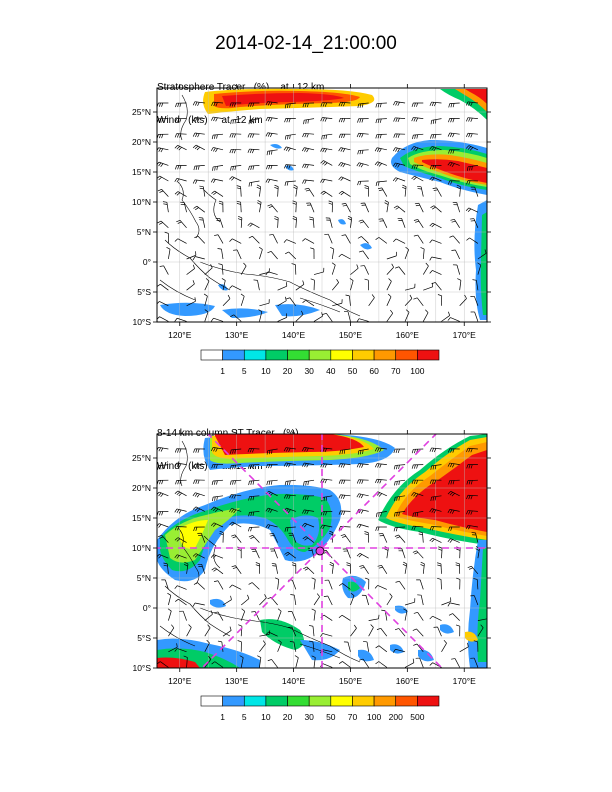  Describe the element at coordinates (144, 232) in the screenshot. I see `lat-label: 5°N` at that location.